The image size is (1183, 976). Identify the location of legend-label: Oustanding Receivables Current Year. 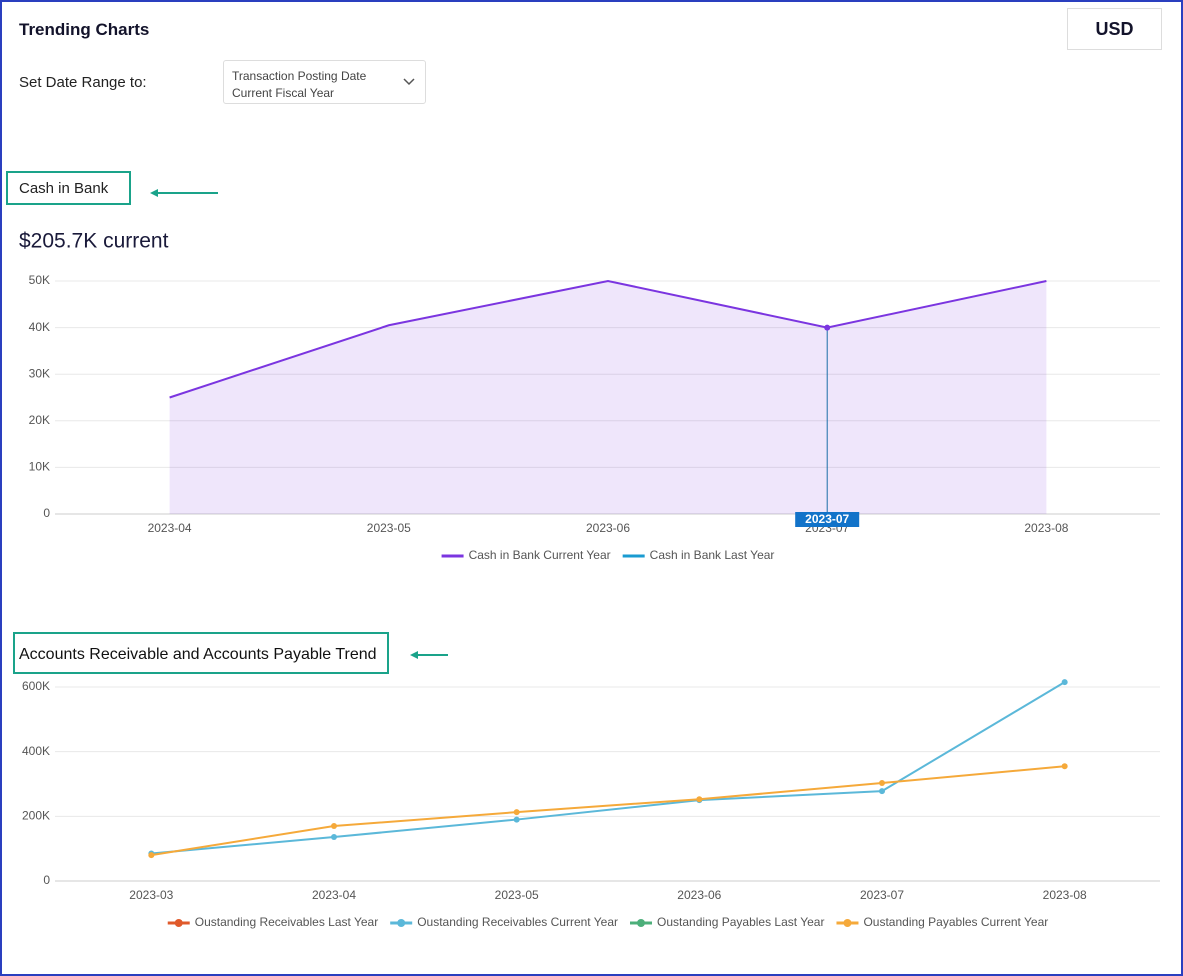
(517, 922).